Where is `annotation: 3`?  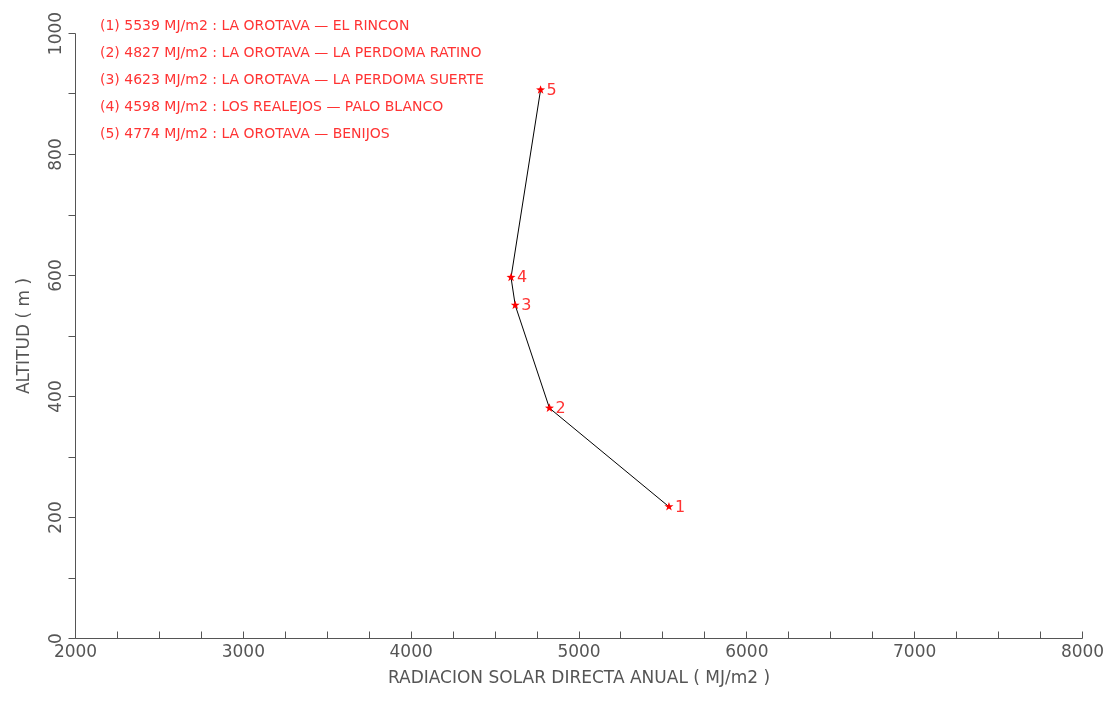
annotation: 3 is located at coordinates (526, 305).